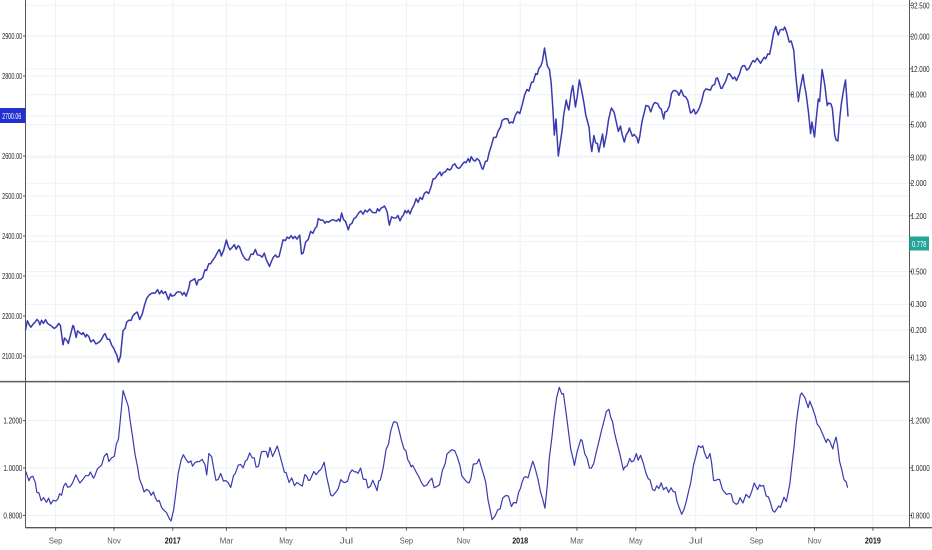 This screenshot has height=550, width=932. What do you see at coordinates (12, 236) in the screenshot?
I see `svg-text: 2400.00` at bounding box center [12, 236].